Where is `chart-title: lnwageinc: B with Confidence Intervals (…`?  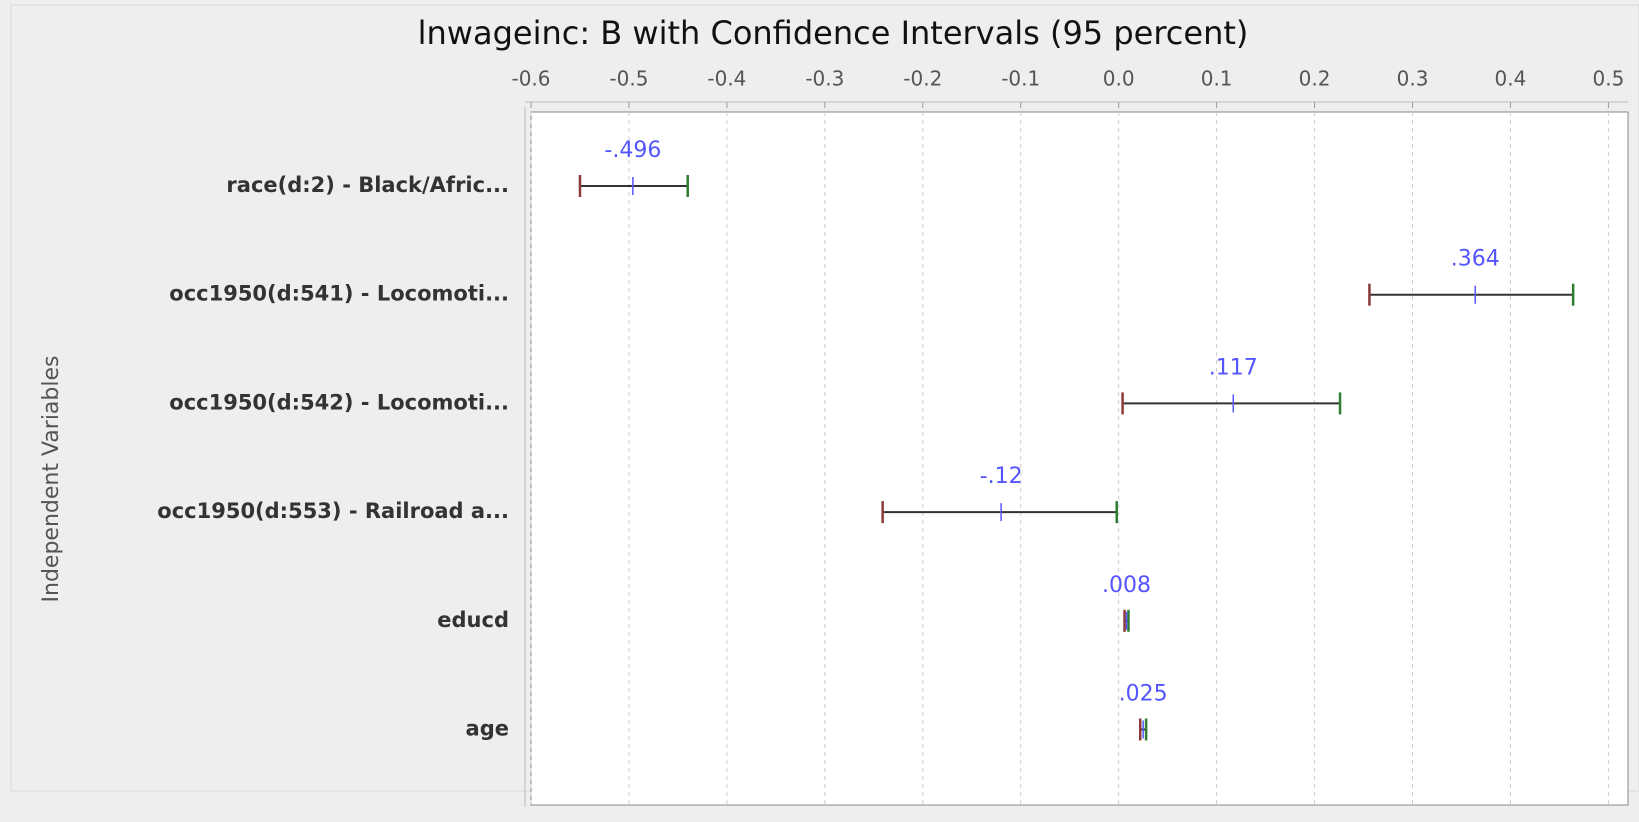
chart-title: lnwageinc: B with Confidence Intervals (… is located at coordinates (833, 33).